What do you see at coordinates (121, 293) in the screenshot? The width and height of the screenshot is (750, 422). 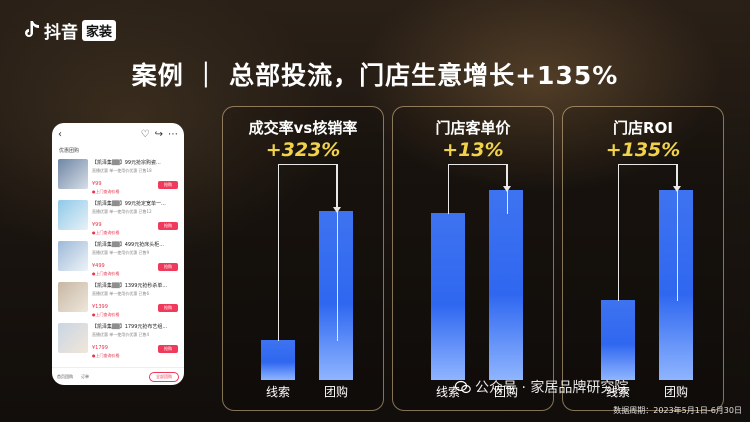 I see `deal-subtitle: 直播优惠 单一使用价优惠 已售6` at bounding box center [121, 293].